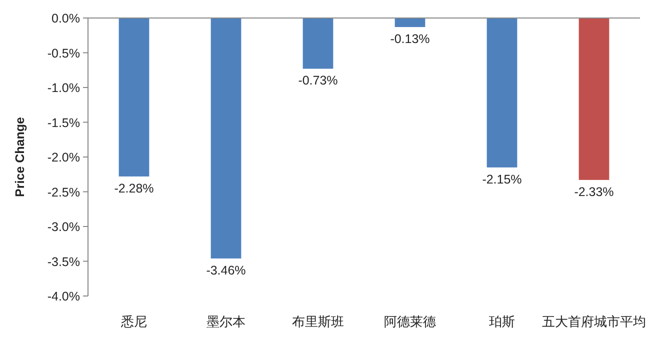 This screenshot has height=338, width=652. Describe the element at coordinates (318, 321) in the screenshot. I see `x-tick-label: 布里斯班` at that location.